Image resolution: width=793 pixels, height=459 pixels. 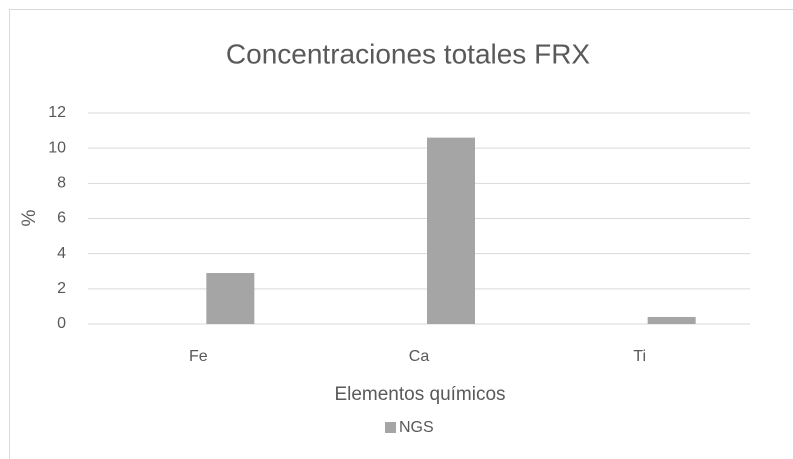 I want to click on legend-swatch, so click(x=390, y=427).